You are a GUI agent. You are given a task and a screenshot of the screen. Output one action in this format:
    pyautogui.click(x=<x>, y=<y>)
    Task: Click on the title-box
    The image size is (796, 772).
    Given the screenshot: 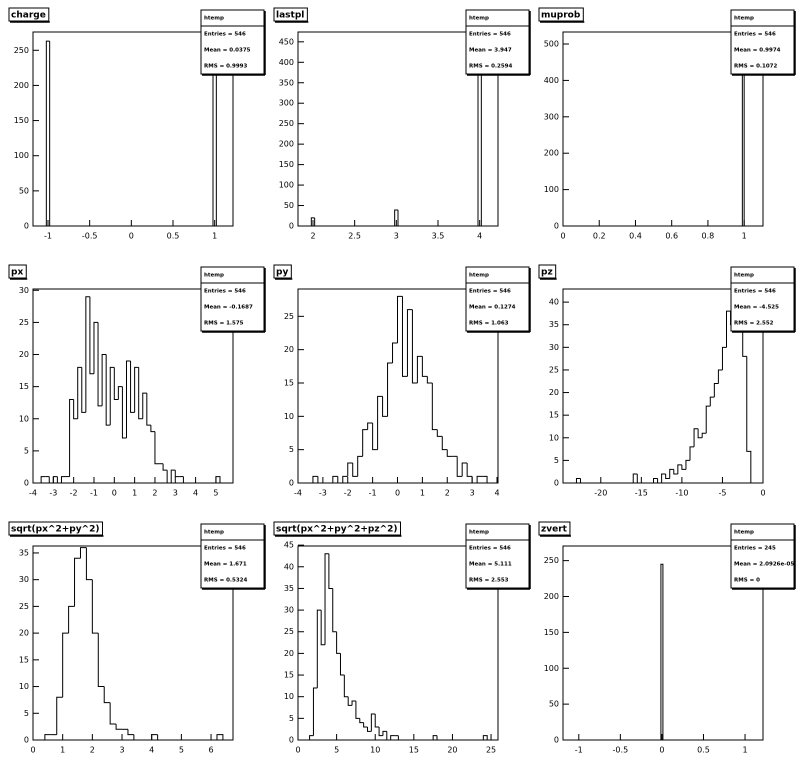 What is the action you would take?
    pyautogui.click(x=290, y=14)
    